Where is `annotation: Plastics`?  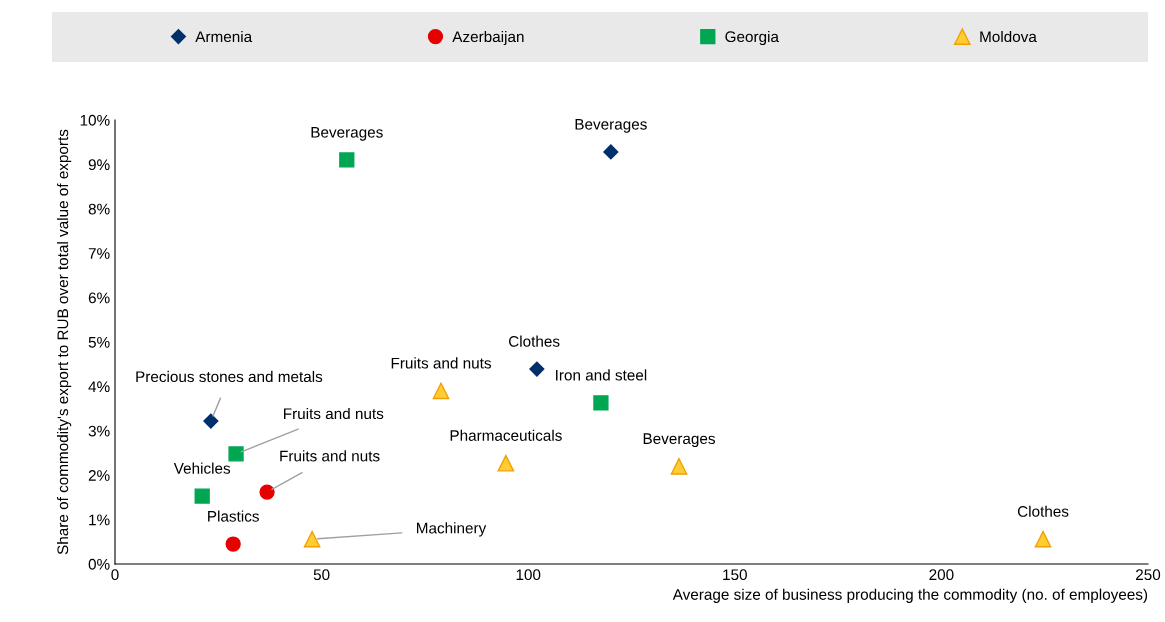
annotation: Plastics is located at coordinates (233, 516).